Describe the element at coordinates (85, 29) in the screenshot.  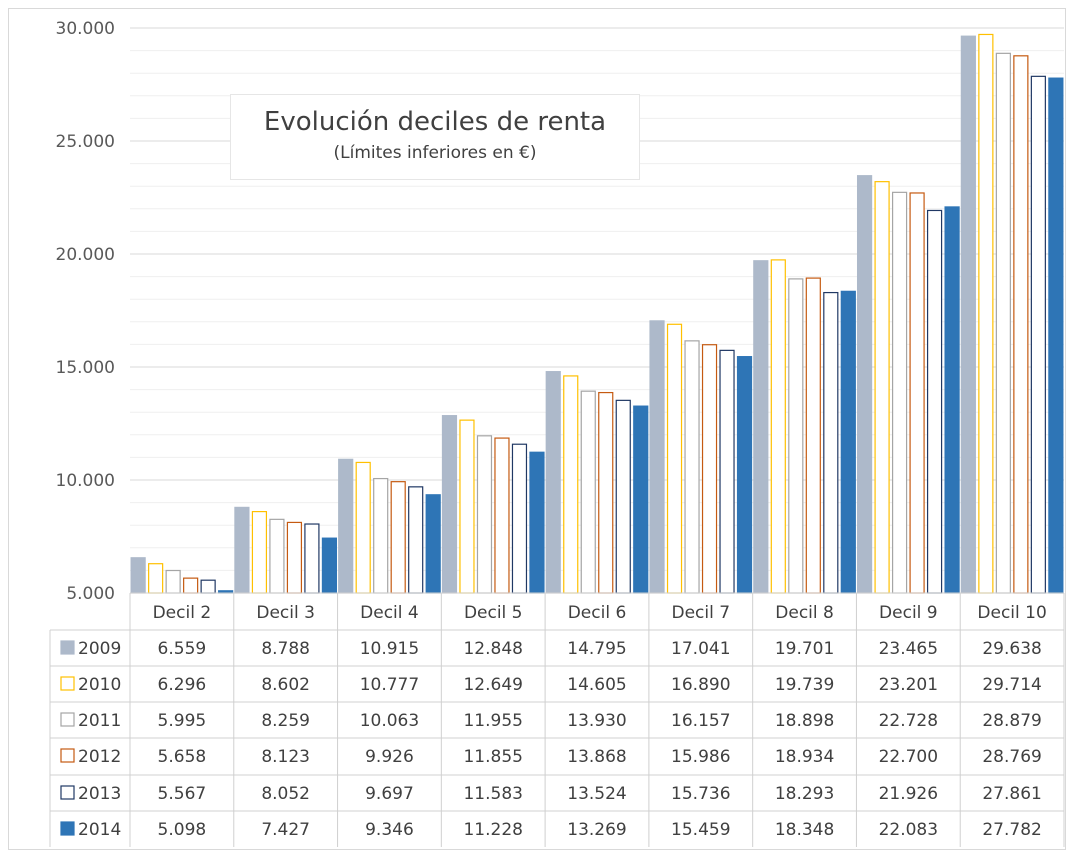
I see `y-tick-label: 30.000` at that location.